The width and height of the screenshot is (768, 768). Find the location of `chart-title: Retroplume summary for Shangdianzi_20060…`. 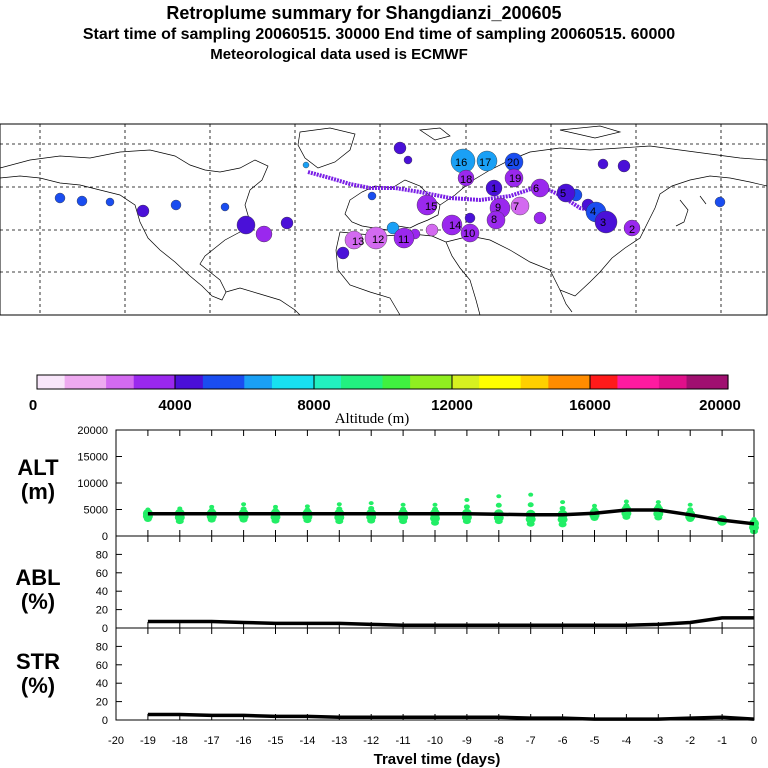

chart-title: Retroplume summary for Shangdianzi_20060… is located at coordinates (364, 13).